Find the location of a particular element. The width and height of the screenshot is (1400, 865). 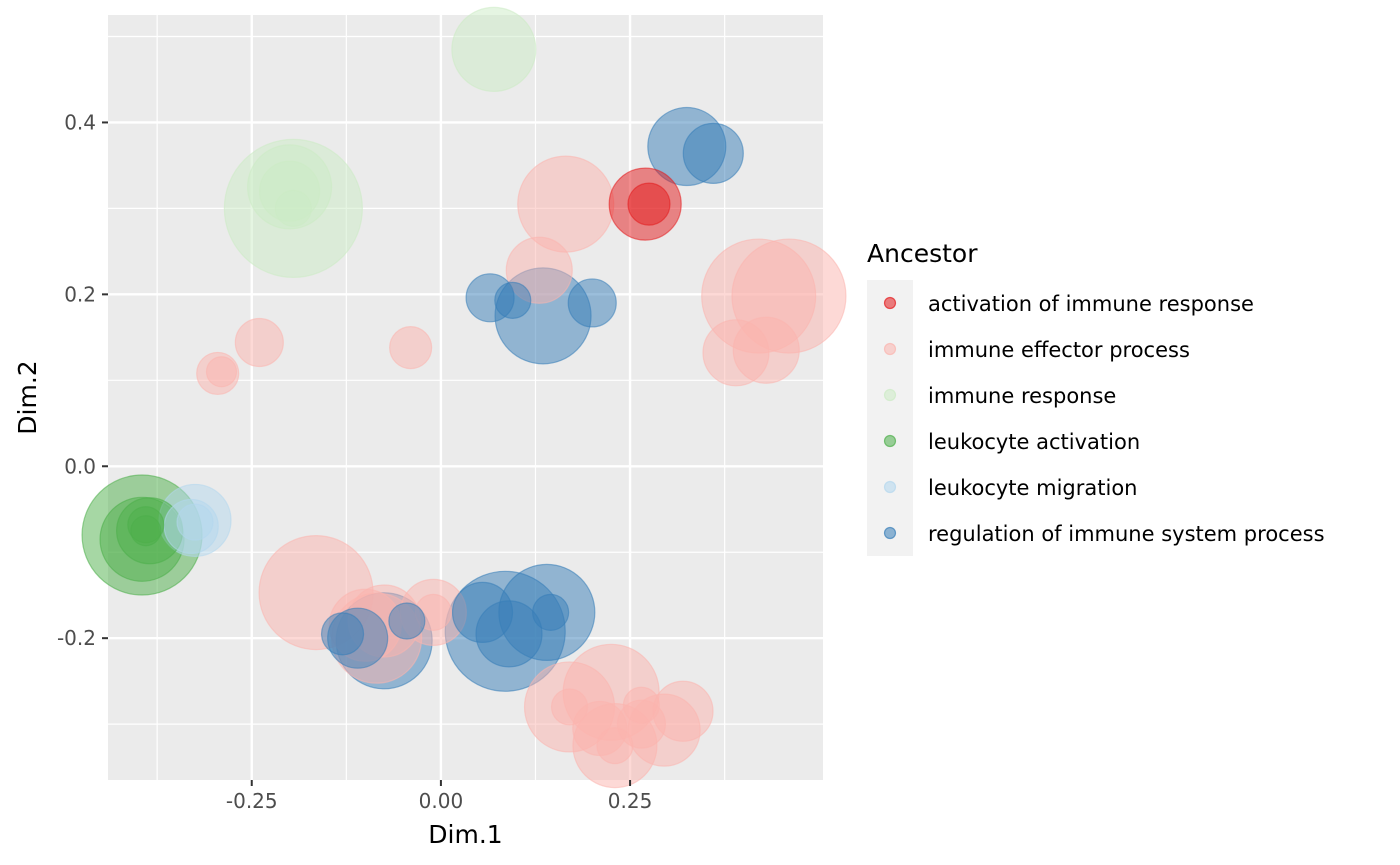

y-tick-label: 0.2 is located at coordinates (80, 294).